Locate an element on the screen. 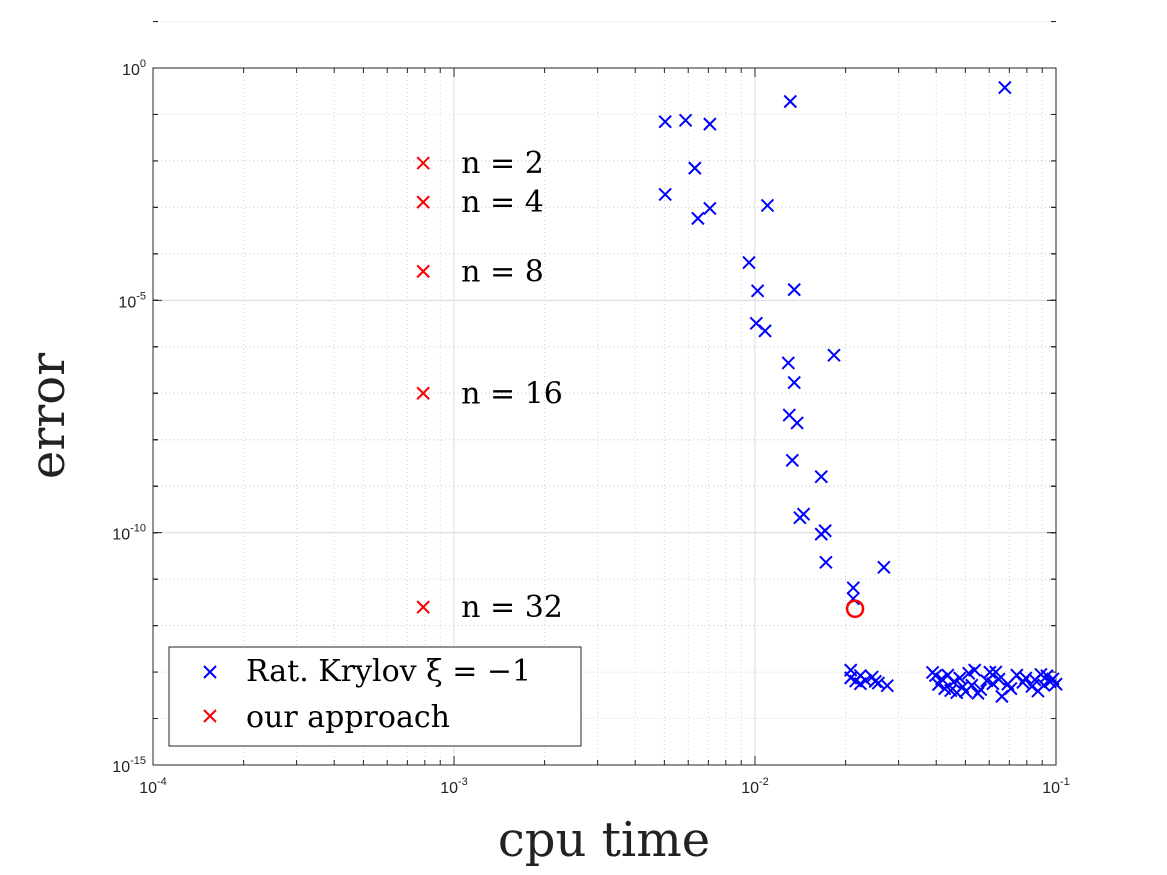  our-approach-label: n = 32 is located at coordinates (512, 607).